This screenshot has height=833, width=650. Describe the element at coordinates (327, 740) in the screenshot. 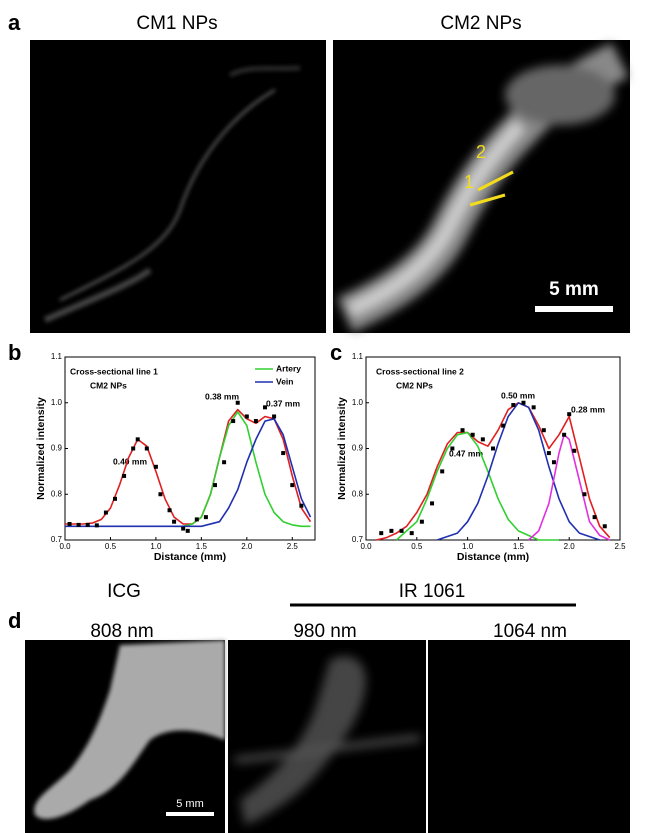

I see `leg-faint` at that location.